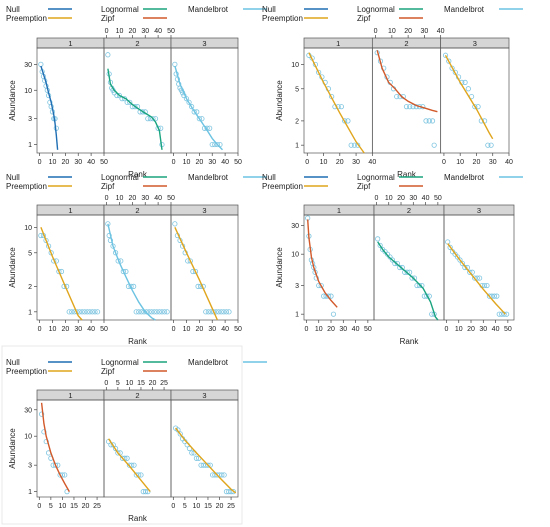  Describe the element at coordinates (406, 43) in the screenshot. I see `panel-strip-label: 2` at that location.